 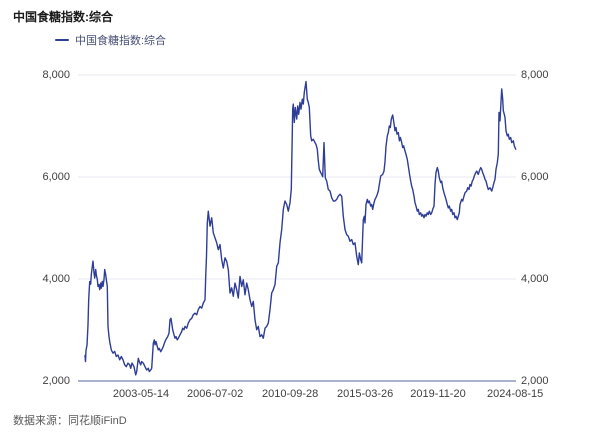 I want to click on legend-item: 中国食糖指数:综合, so click(x=110, y=40).